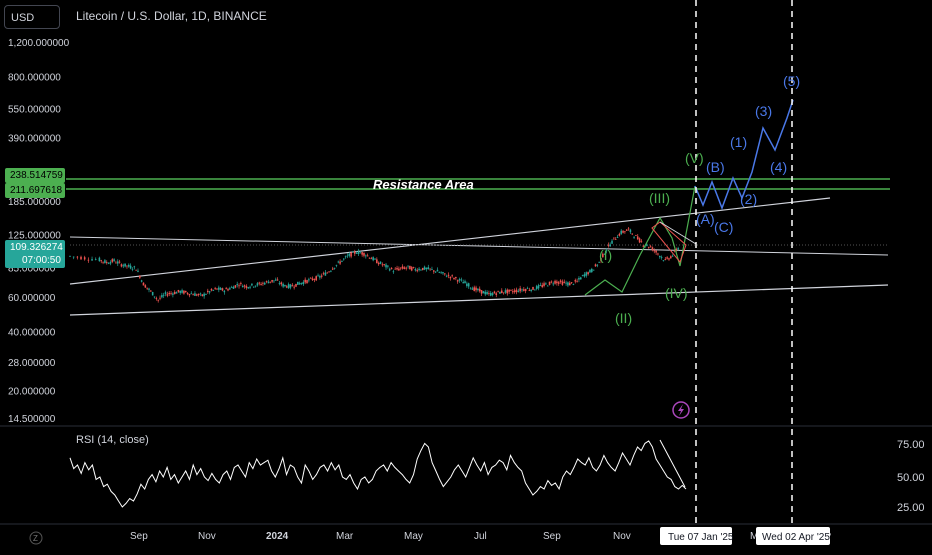 This screenshot has width=932, height=555. I want to click on wave-label-III: (III), so click(659, 198).